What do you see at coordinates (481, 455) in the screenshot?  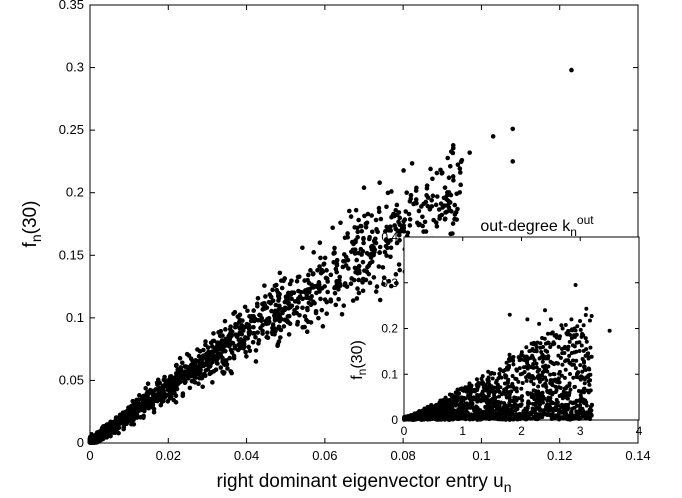 I see `main-x-tick-label: 0.1` at bounding box center [481, 455].